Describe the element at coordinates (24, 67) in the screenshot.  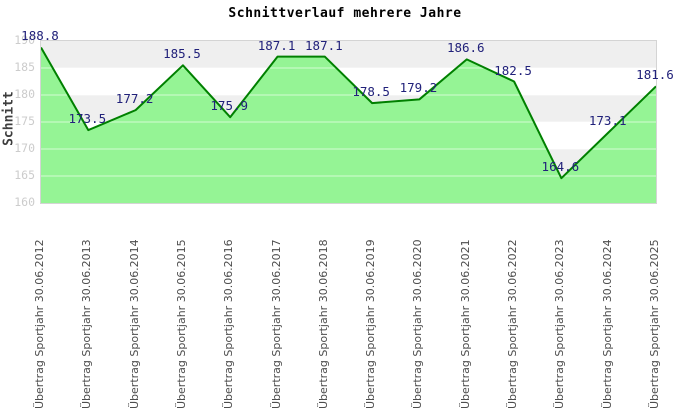
I see `y-axis-tick: 185` at that location.